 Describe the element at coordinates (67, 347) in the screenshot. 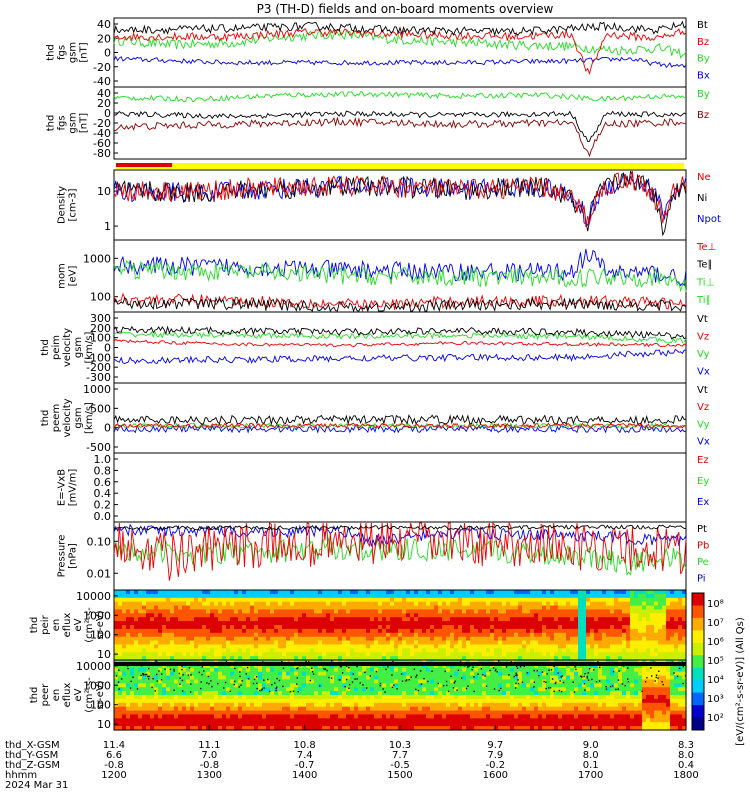

I see `y-axis-label: thdpeimvelocitygsm[km/s]` at that location.